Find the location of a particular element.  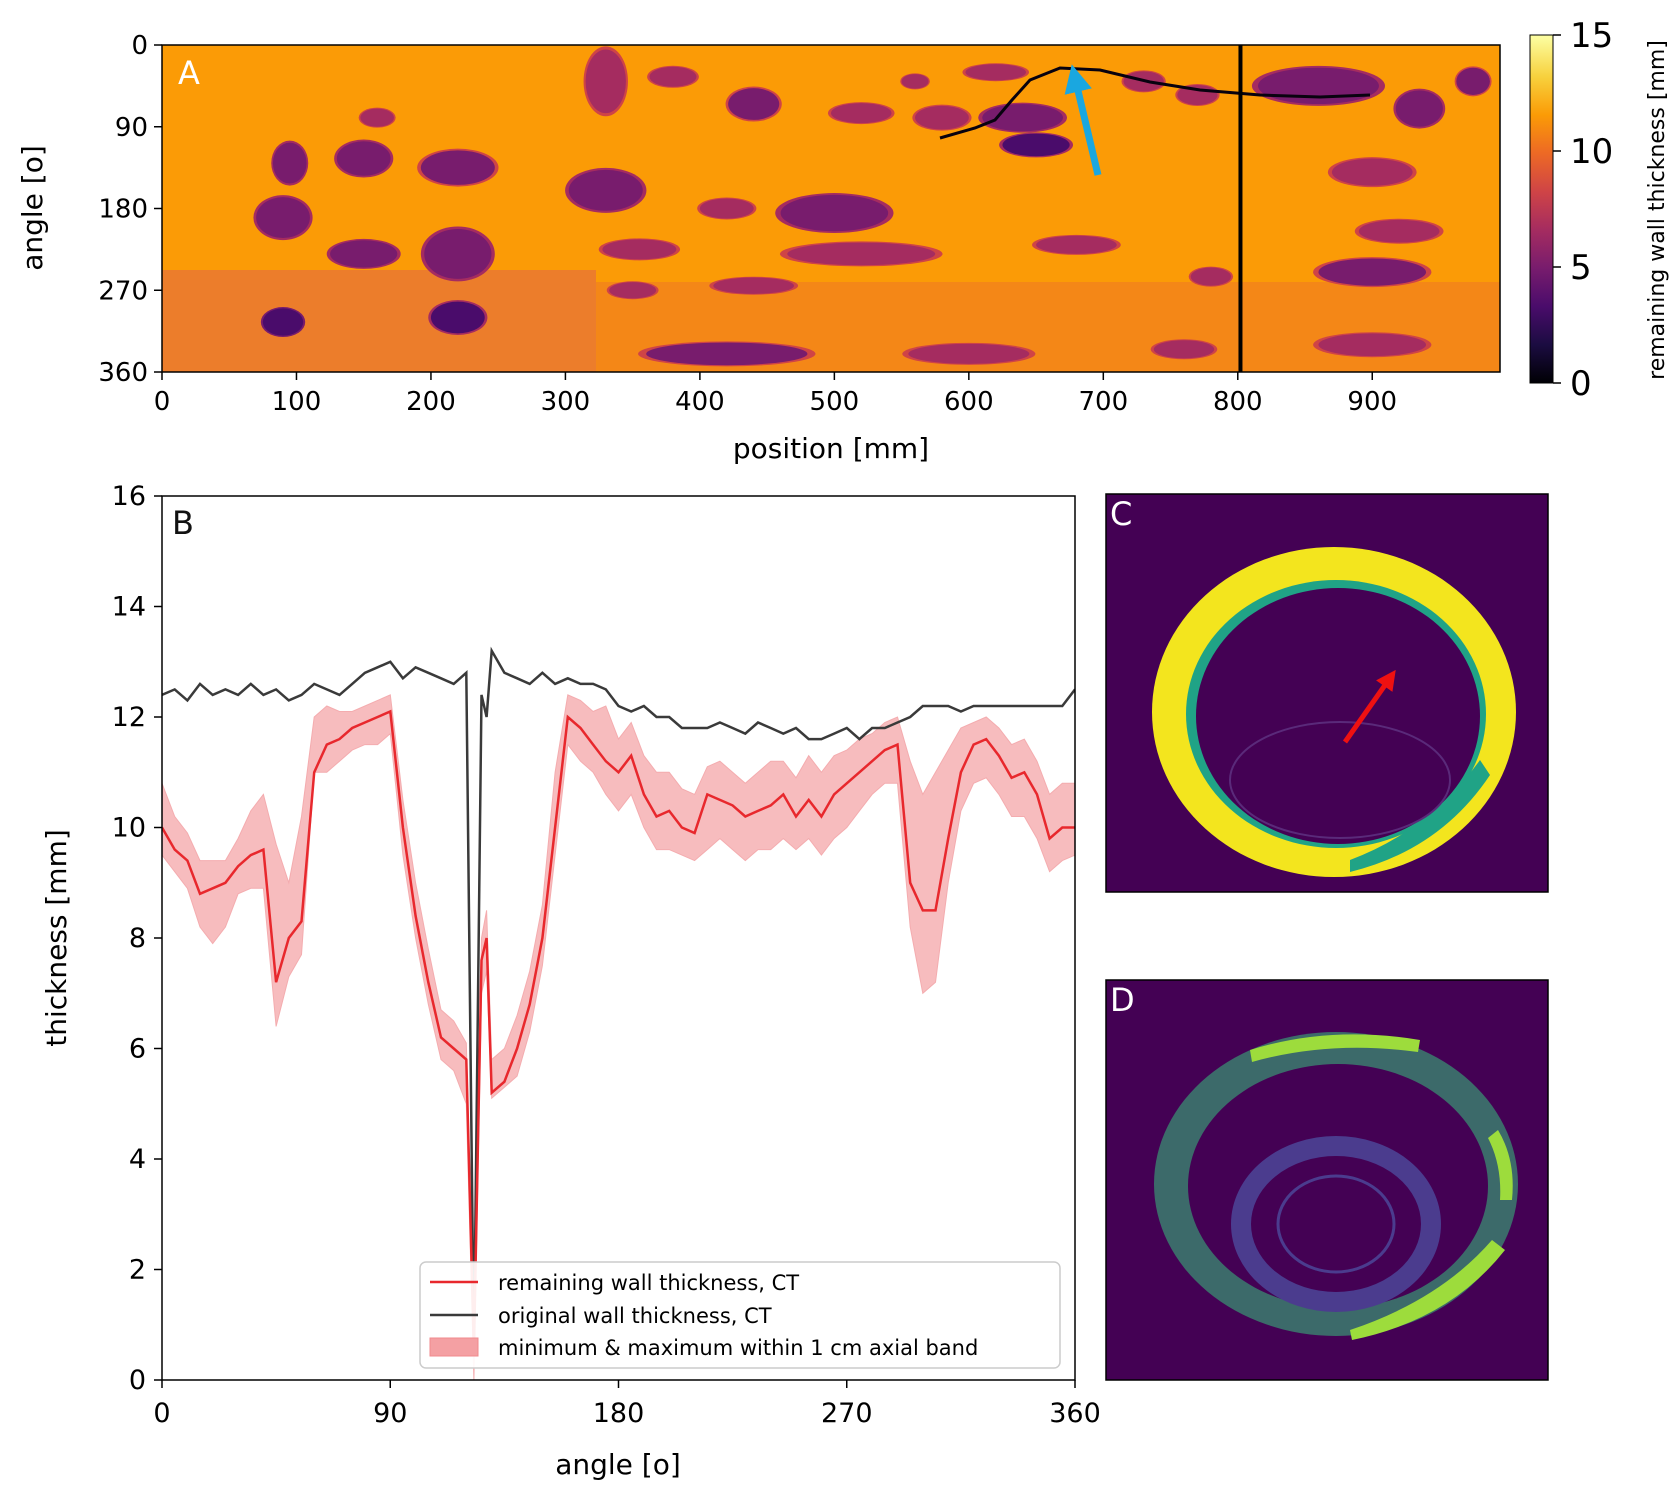

line-chart-y-label: thickness [mm] is located at coordinates (56, 938).